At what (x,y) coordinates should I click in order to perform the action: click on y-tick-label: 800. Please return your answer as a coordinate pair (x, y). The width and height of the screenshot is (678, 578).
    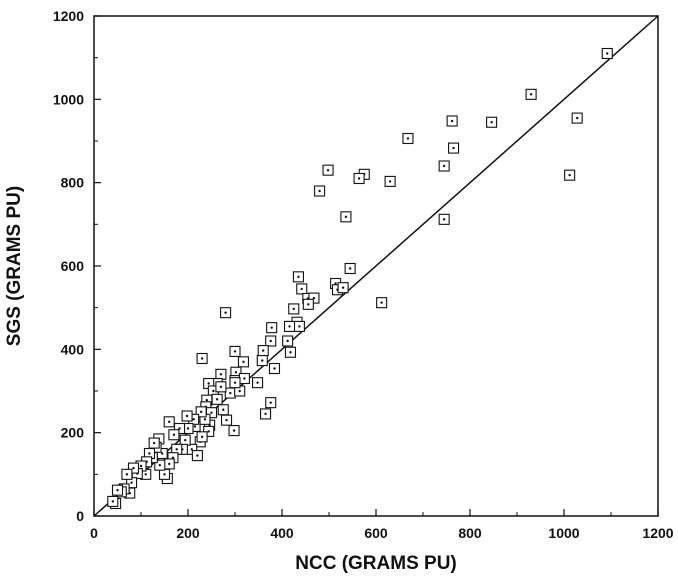
    Looking at the image, I should click on (73, 183).